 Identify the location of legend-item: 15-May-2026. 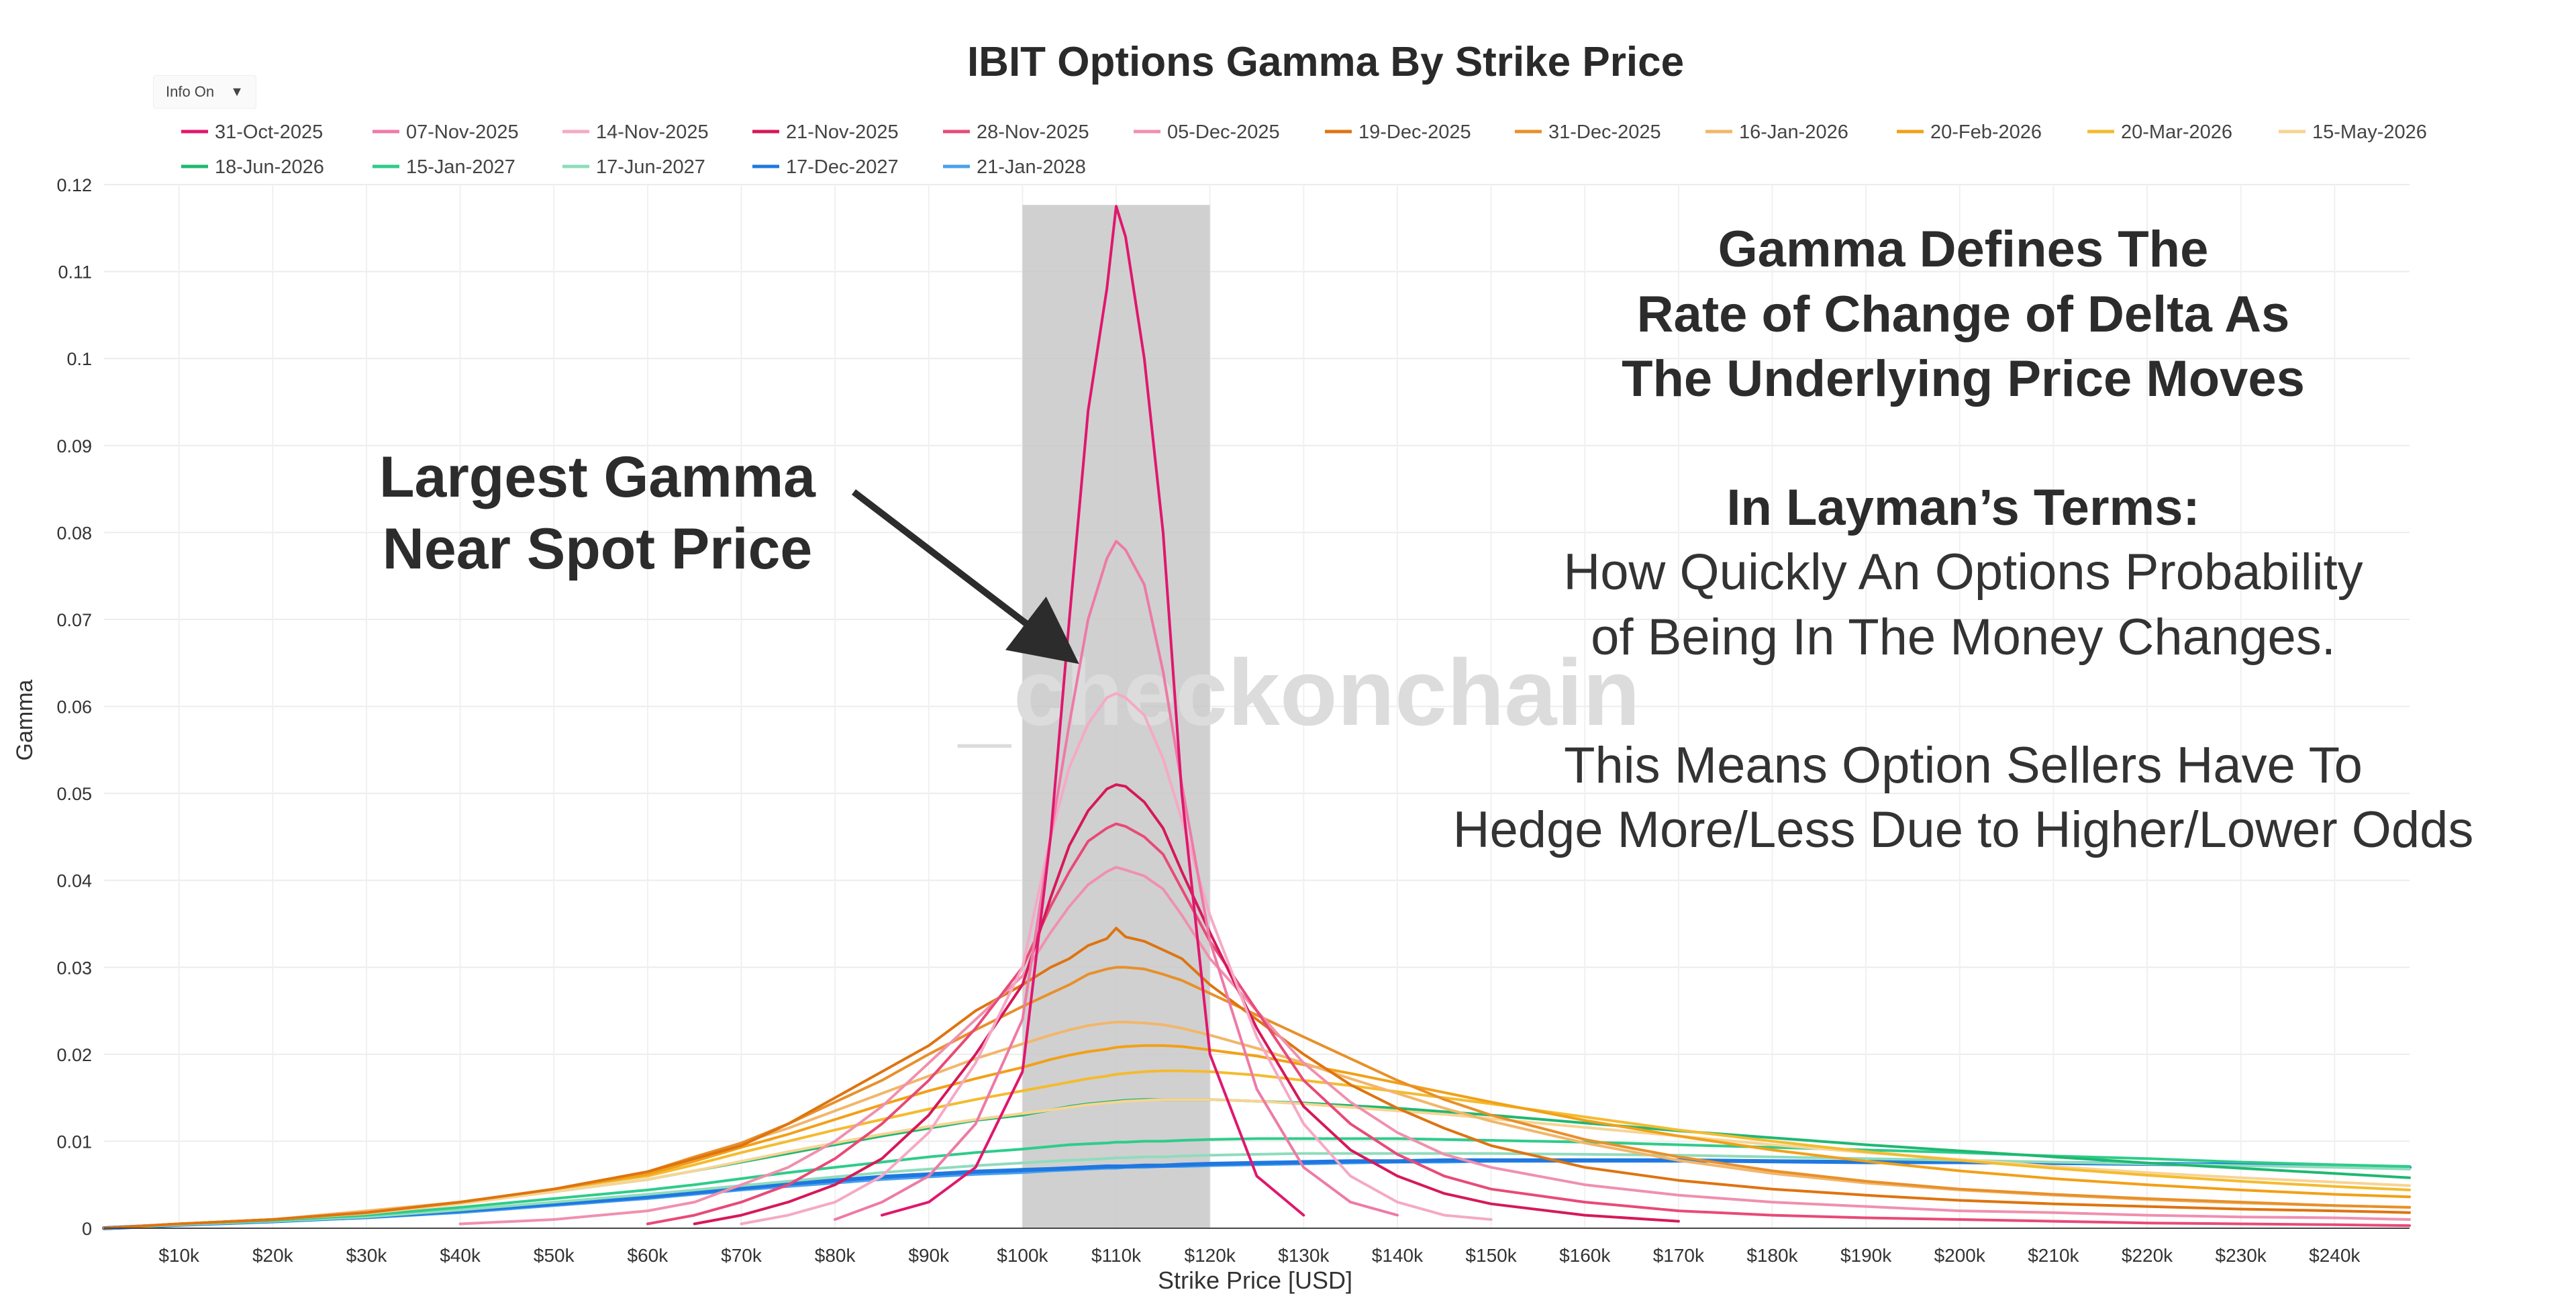
(2369, 132).